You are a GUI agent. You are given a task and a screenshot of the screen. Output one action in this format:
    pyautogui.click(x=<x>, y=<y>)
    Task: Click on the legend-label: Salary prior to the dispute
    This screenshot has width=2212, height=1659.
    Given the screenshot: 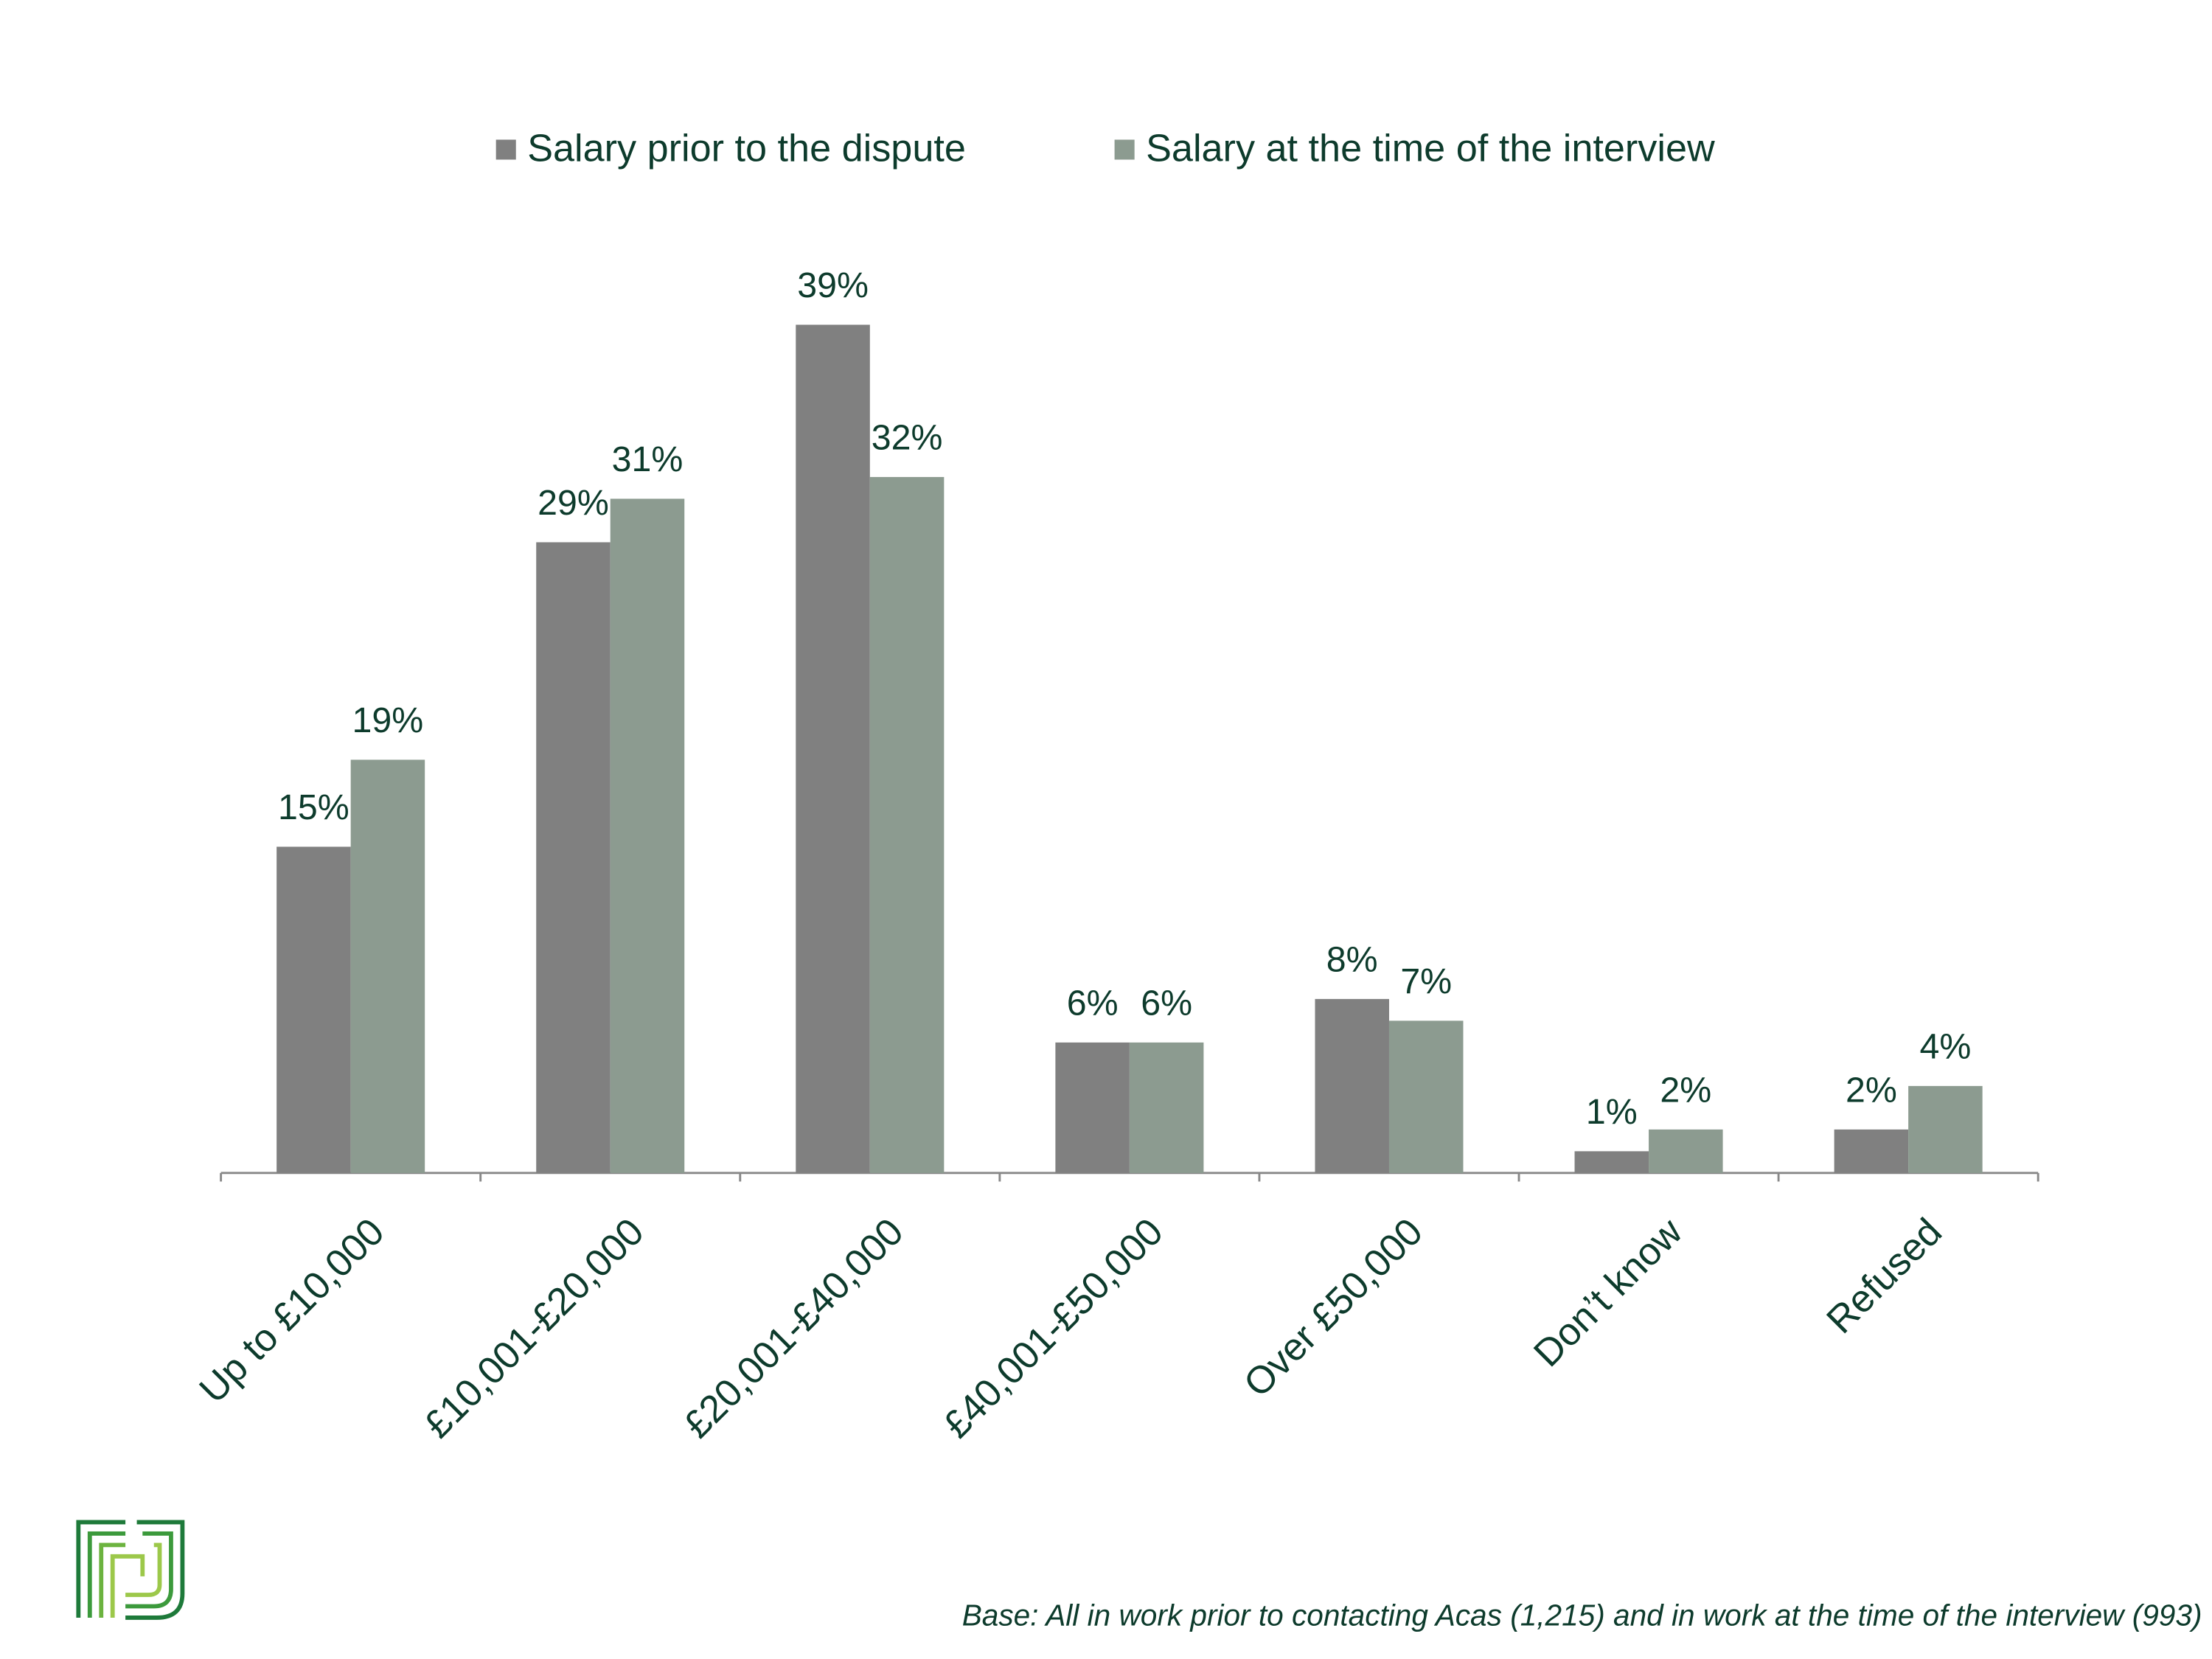 What is the action you would take?
    pyautogui.click(x=746, y=149)
    